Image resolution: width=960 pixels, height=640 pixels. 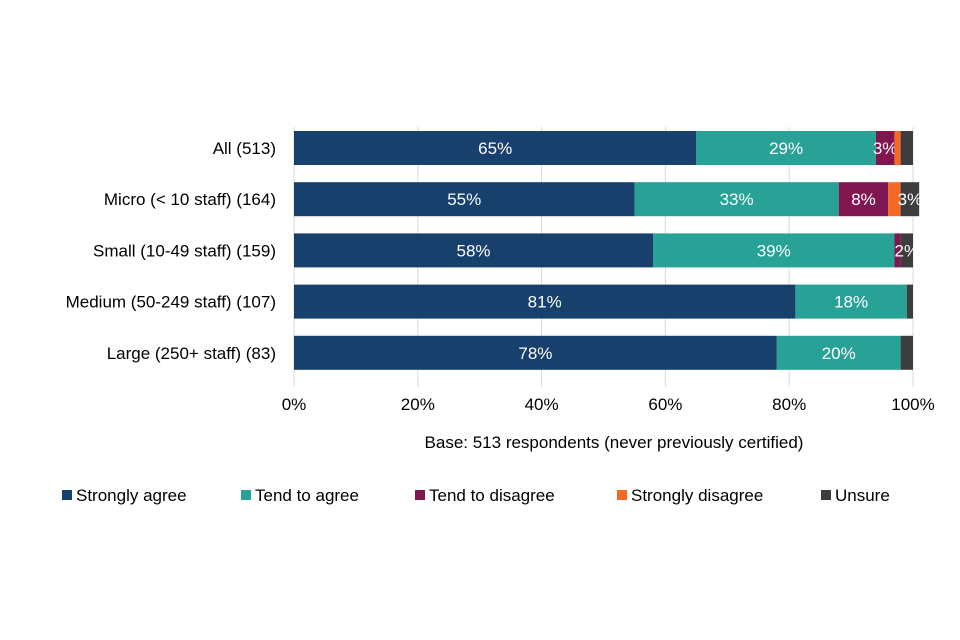 I want to click on x-tick-label: 0%, so click(x=294, y=404).